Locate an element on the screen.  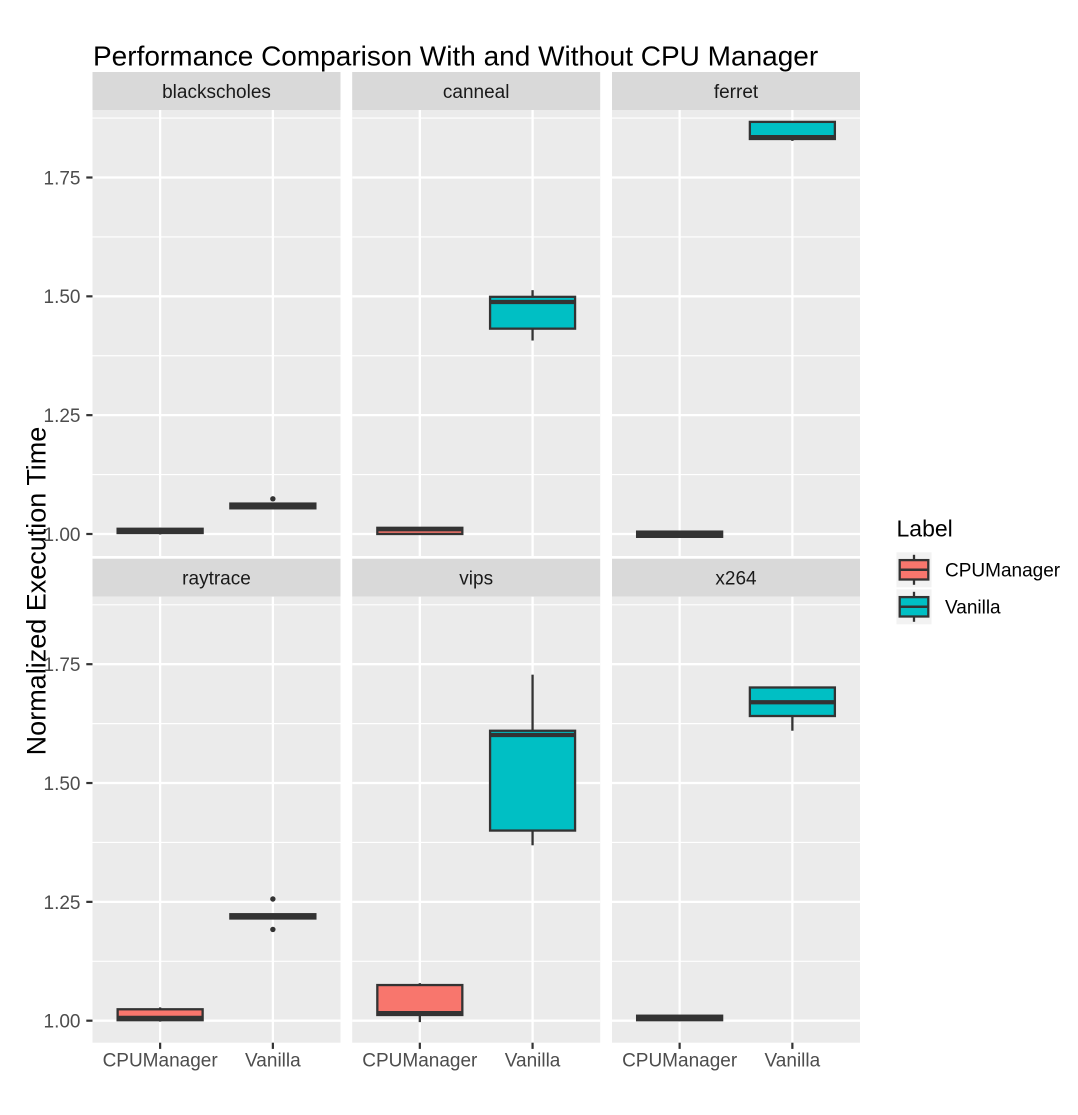
legend-title: Label is located at coordinates (925, 529).